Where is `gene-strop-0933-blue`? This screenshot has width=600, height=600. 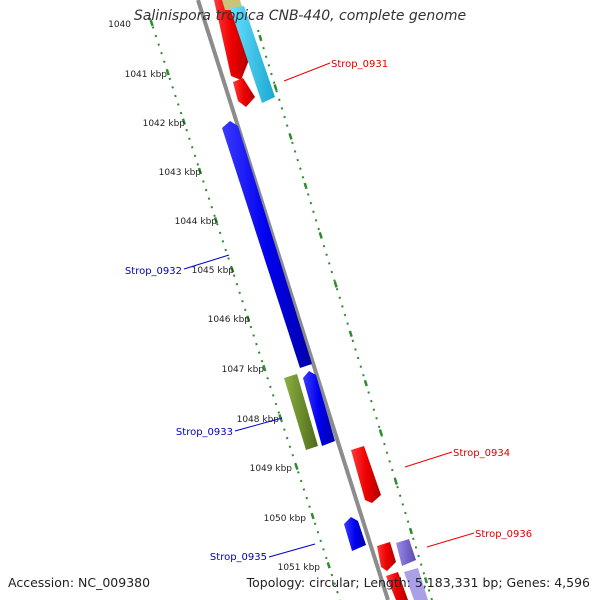 gene-strop-0933-blue is located at coordinates (319, 408).